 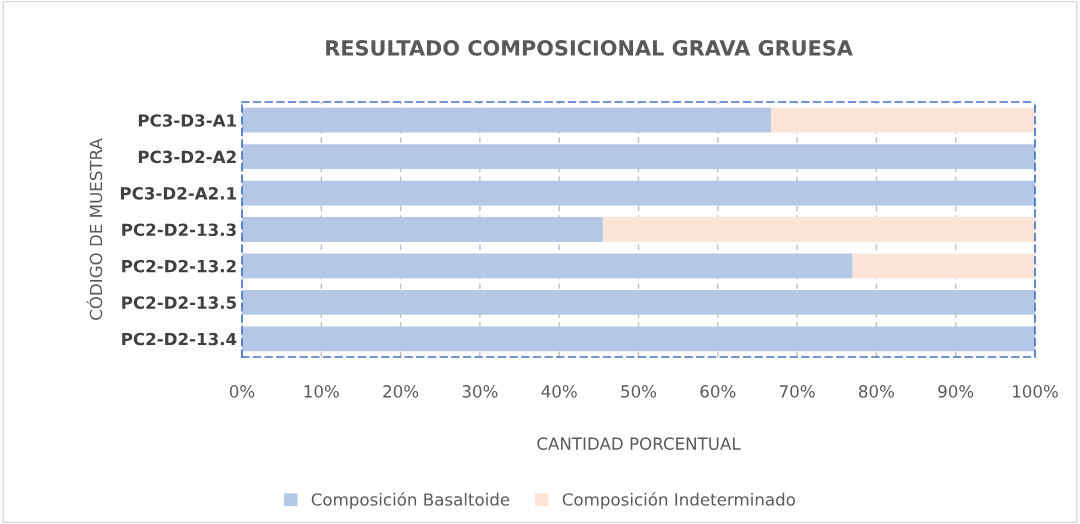 What do you see at coordinates (559, 391) in the screenshot?
I see `x-tick-label: 40%` at bounding box center [559, 391].